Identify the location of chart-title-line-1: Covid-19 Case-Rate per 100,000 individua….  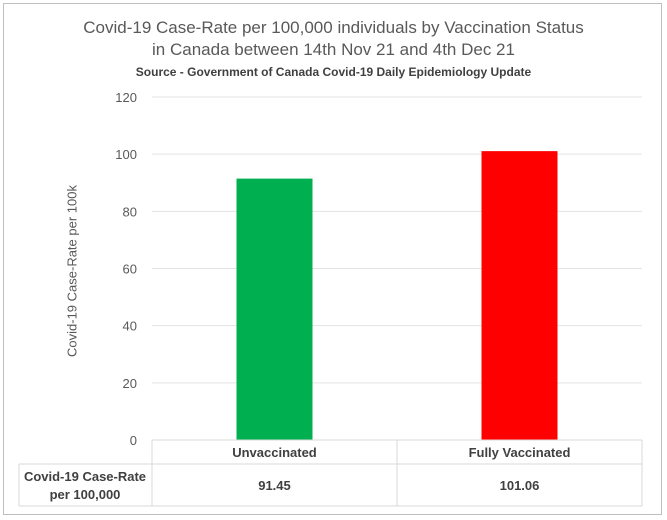
(333, 27).